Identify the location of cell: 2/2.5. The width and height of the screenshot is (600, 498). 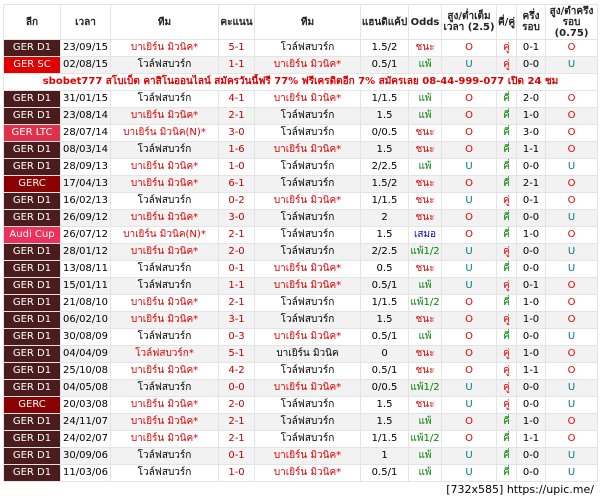
(384, 252).